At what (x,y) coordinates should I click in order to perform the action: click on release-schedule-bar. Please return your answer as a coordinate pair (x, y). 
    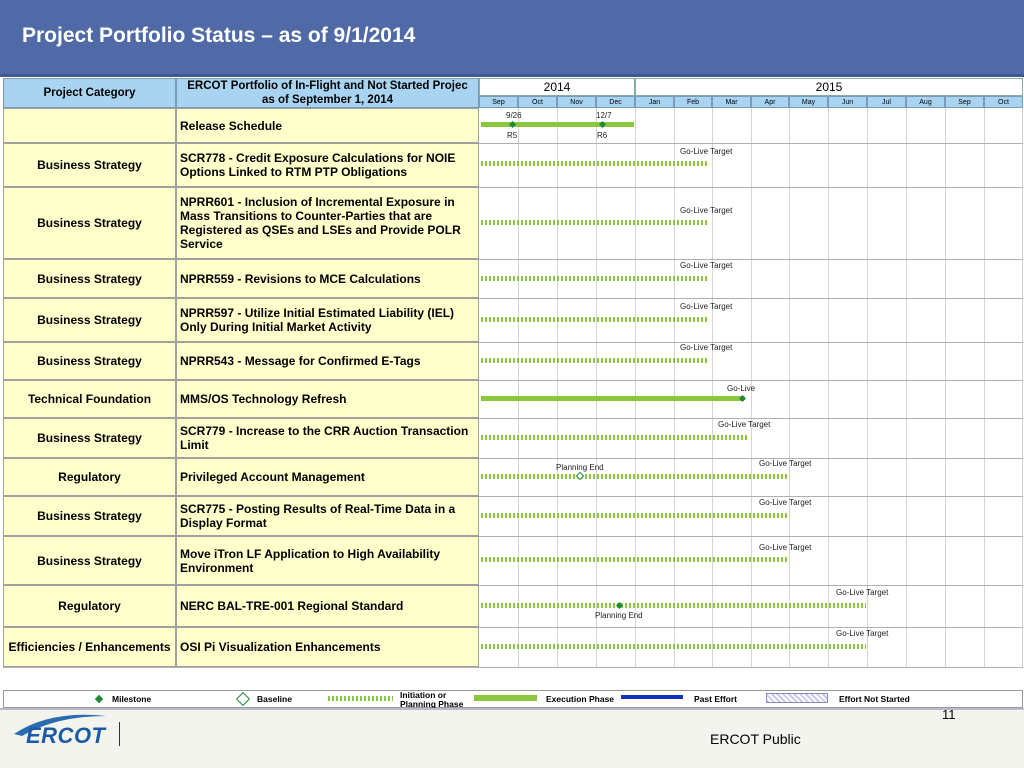
    Looking at the image, I should click on (557, 124).